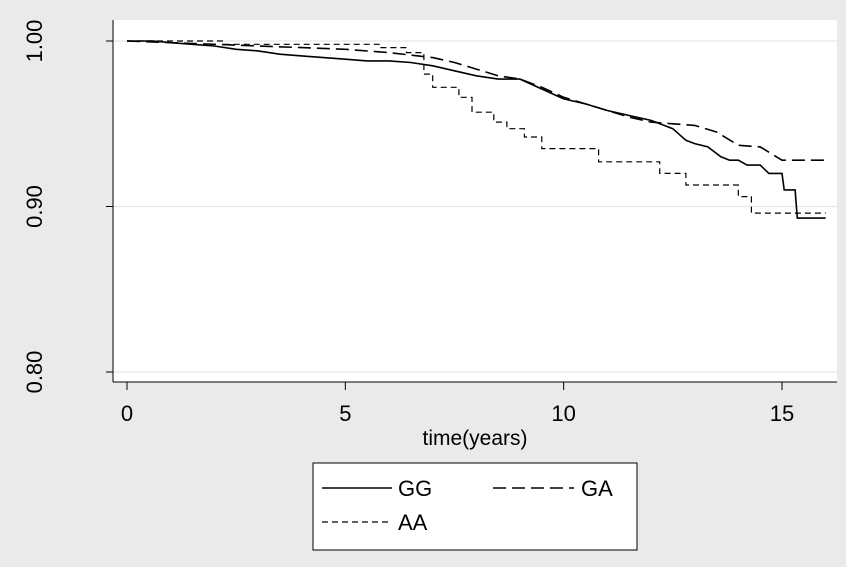  Describe the element at coordinates (474, 438) in the screenshot. I see `x-axis-title: time(years)` at that location.